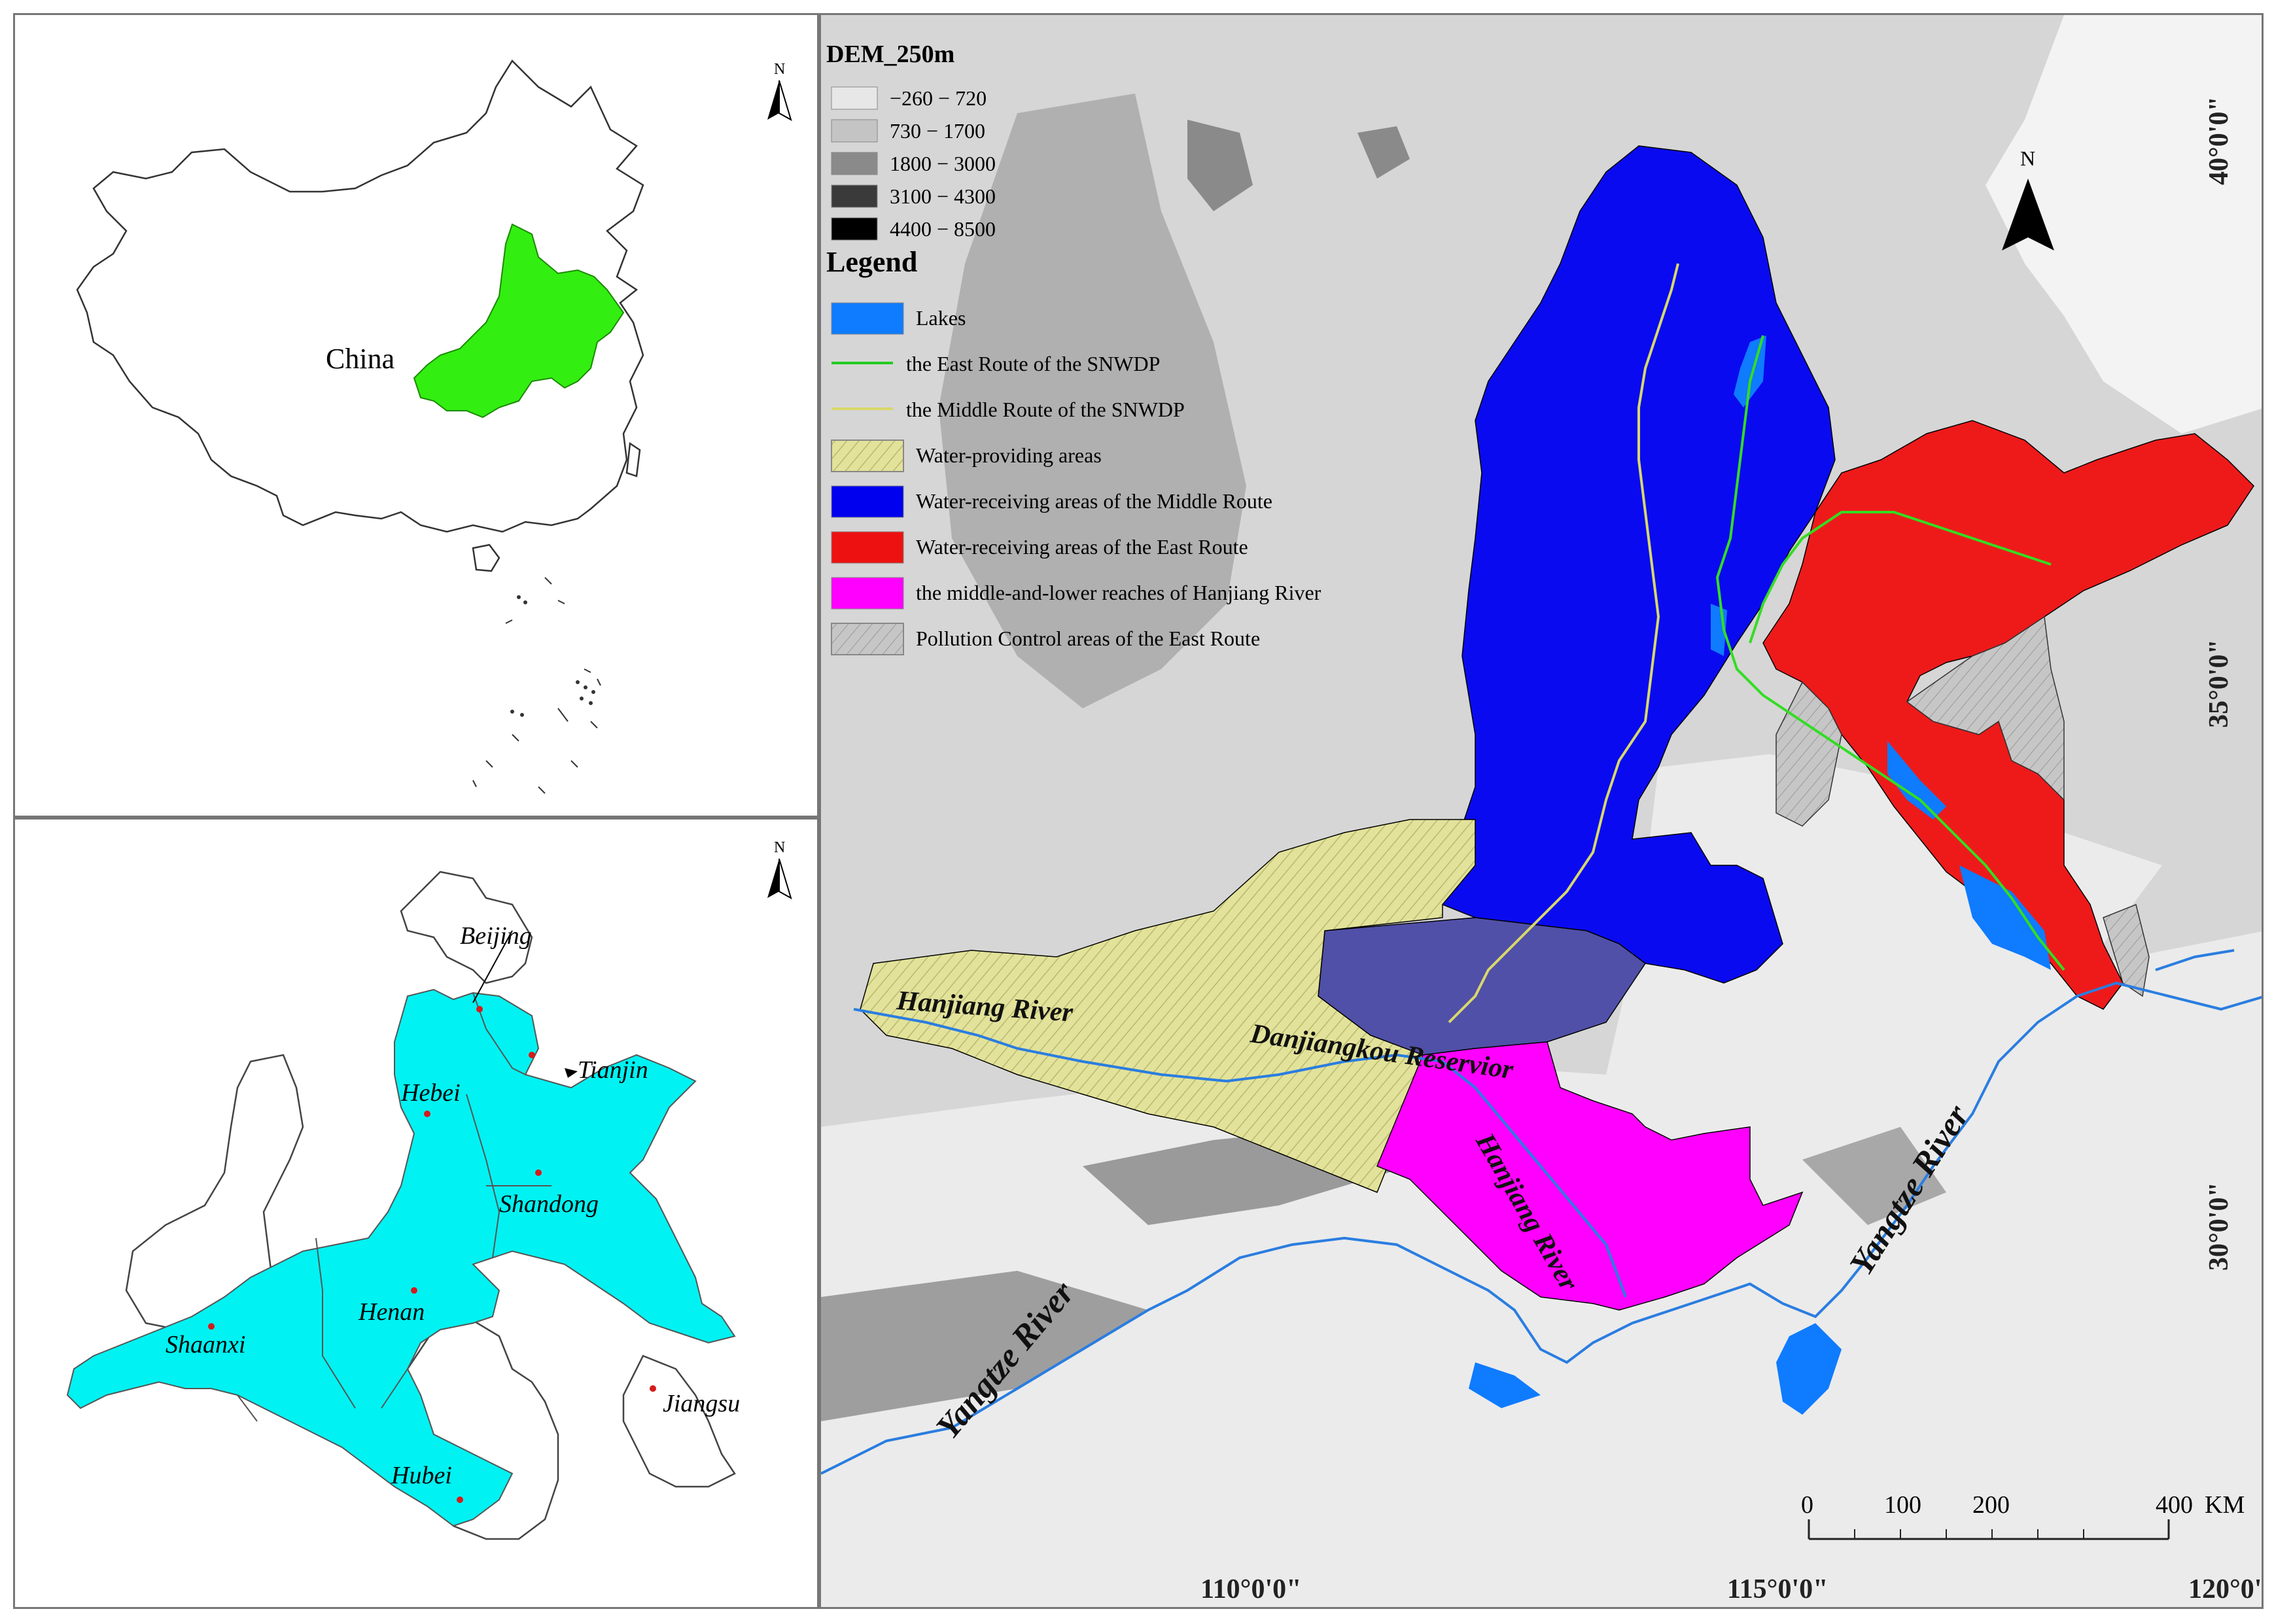 The width and height of the screenshot is (2274, 1624). I want to click on lat-label-30: 30°0'0", so click(2219, 1226).